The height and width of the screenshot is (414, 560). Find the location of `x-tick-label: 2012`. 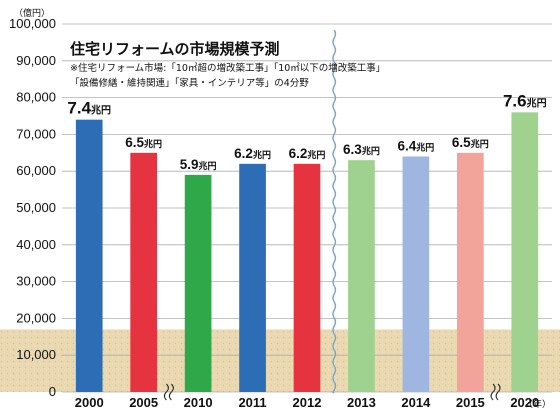

x-tick-label: 2012 is located at coordinates (307, 402).